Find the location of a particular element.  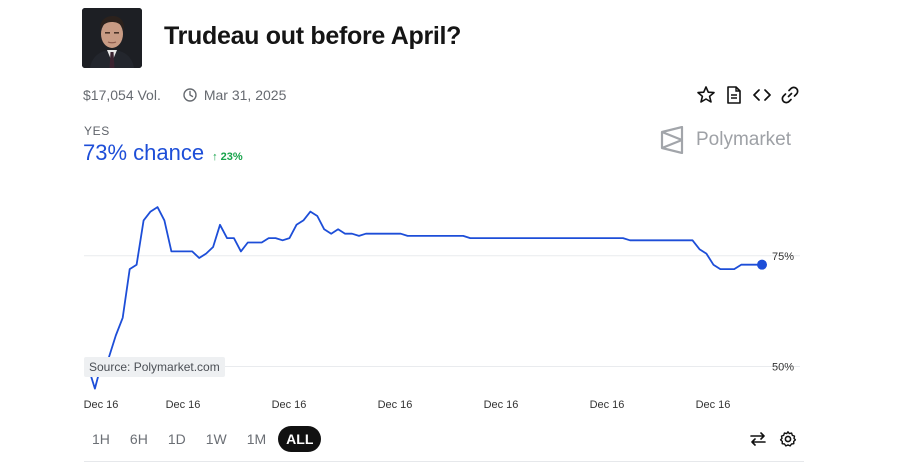

market-avatar is located at coordinates (112, 38).